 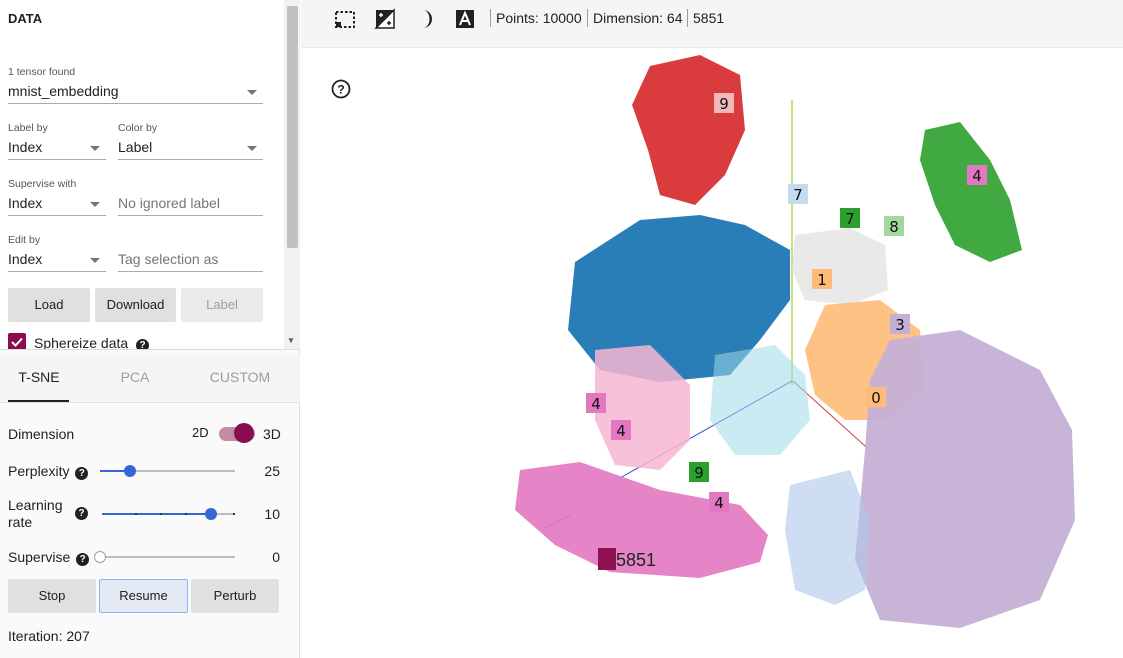 I want to click on tensor-select-value: mnist_embedding, so click(x=63, y=91).